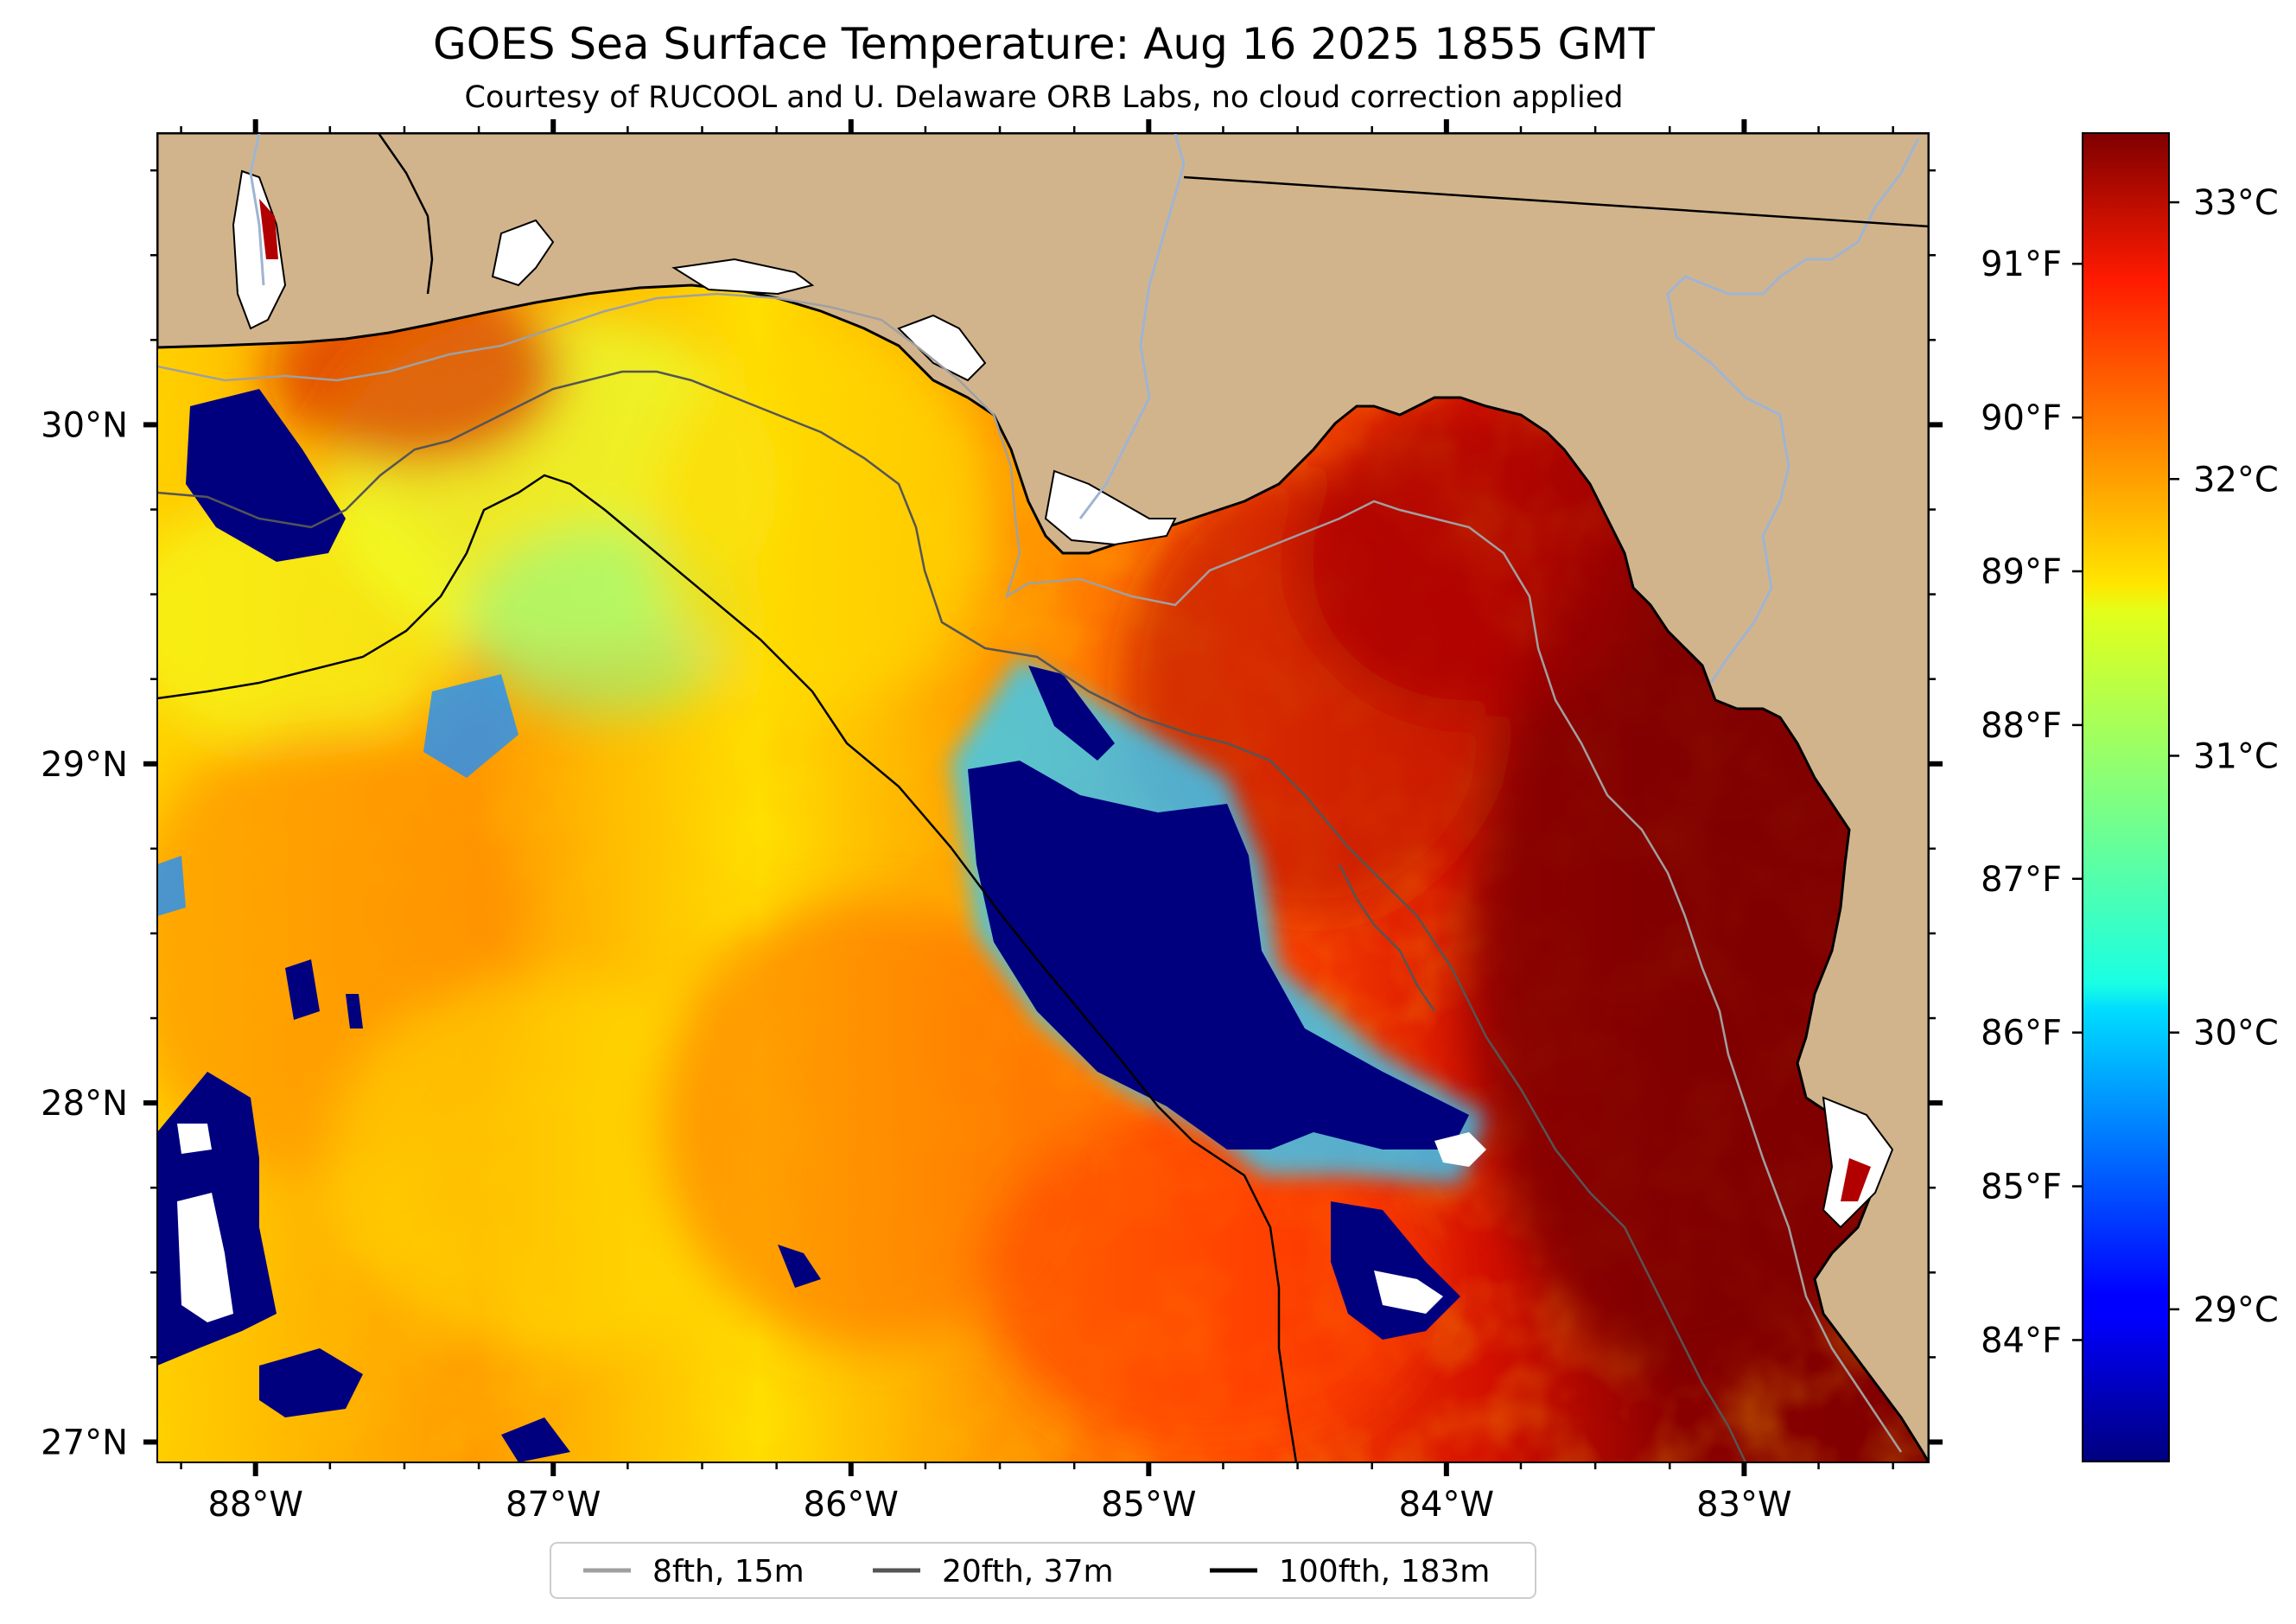  What do you see at coordinates (523, 253) in the screenshot?
I see `pensacola-bay` at bounding box center [523, 253].